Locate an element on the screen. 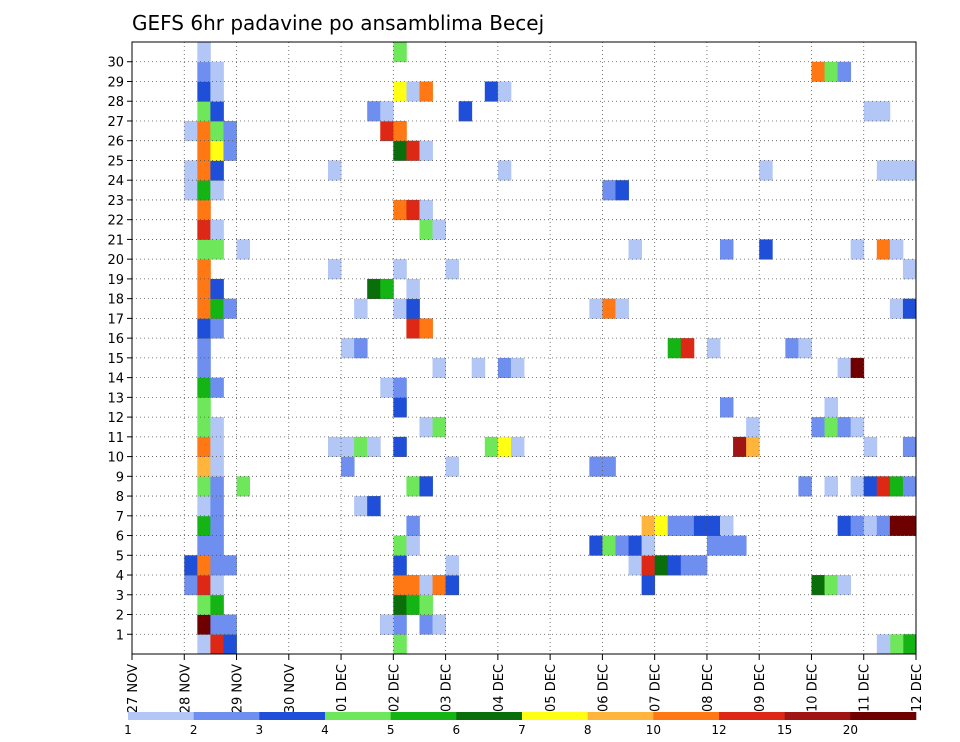 The width and height of the screenshot is (960, 742). x-tick-label: 07 DEC is located at coordinates (656, 688).